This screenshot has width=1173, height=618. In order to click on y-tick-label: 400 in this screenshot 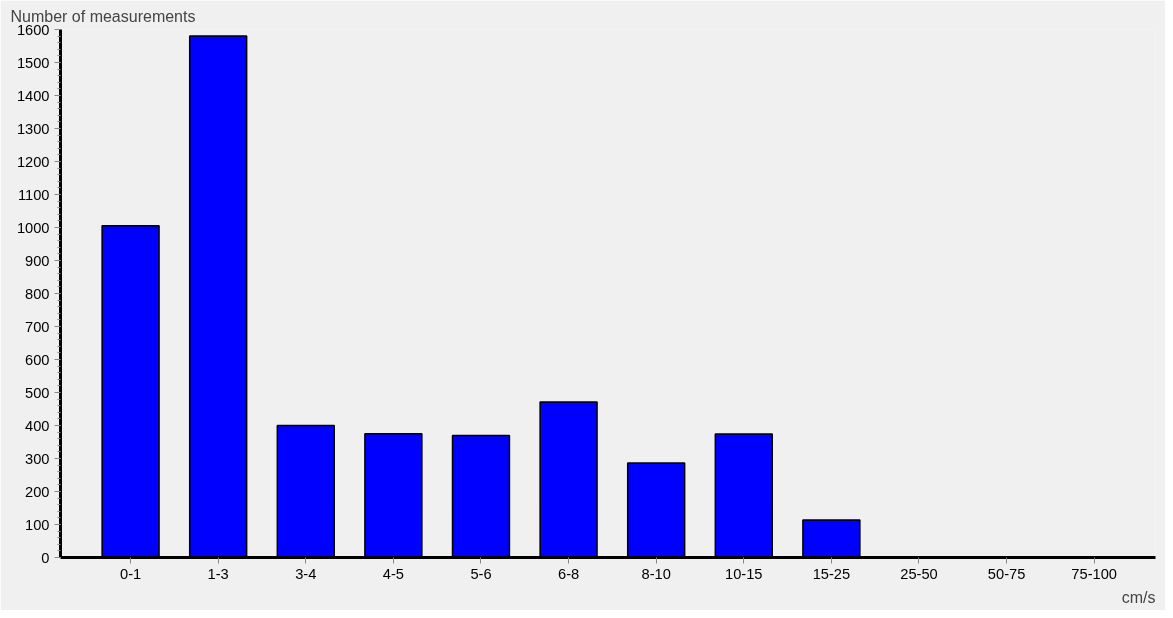, I will do `click(37, 425)`.